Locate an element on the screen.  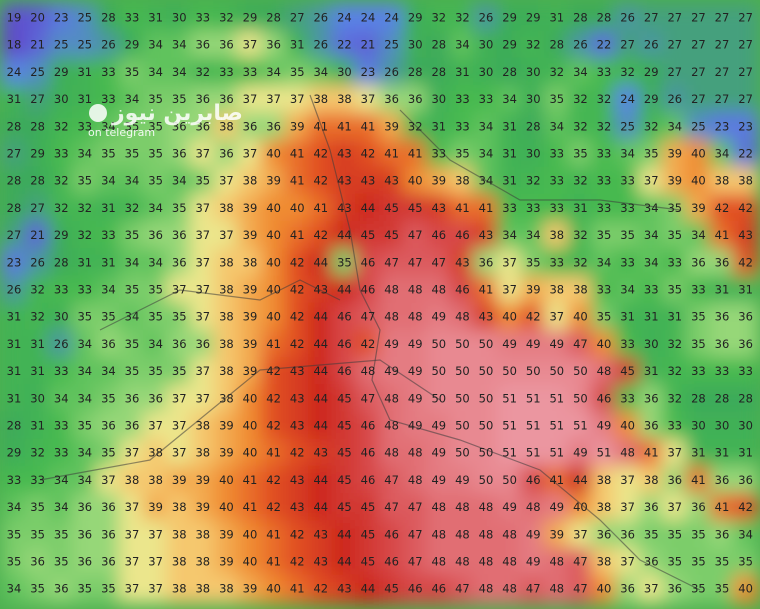
temperature-label: 26 is located at coordinates (37, 262).